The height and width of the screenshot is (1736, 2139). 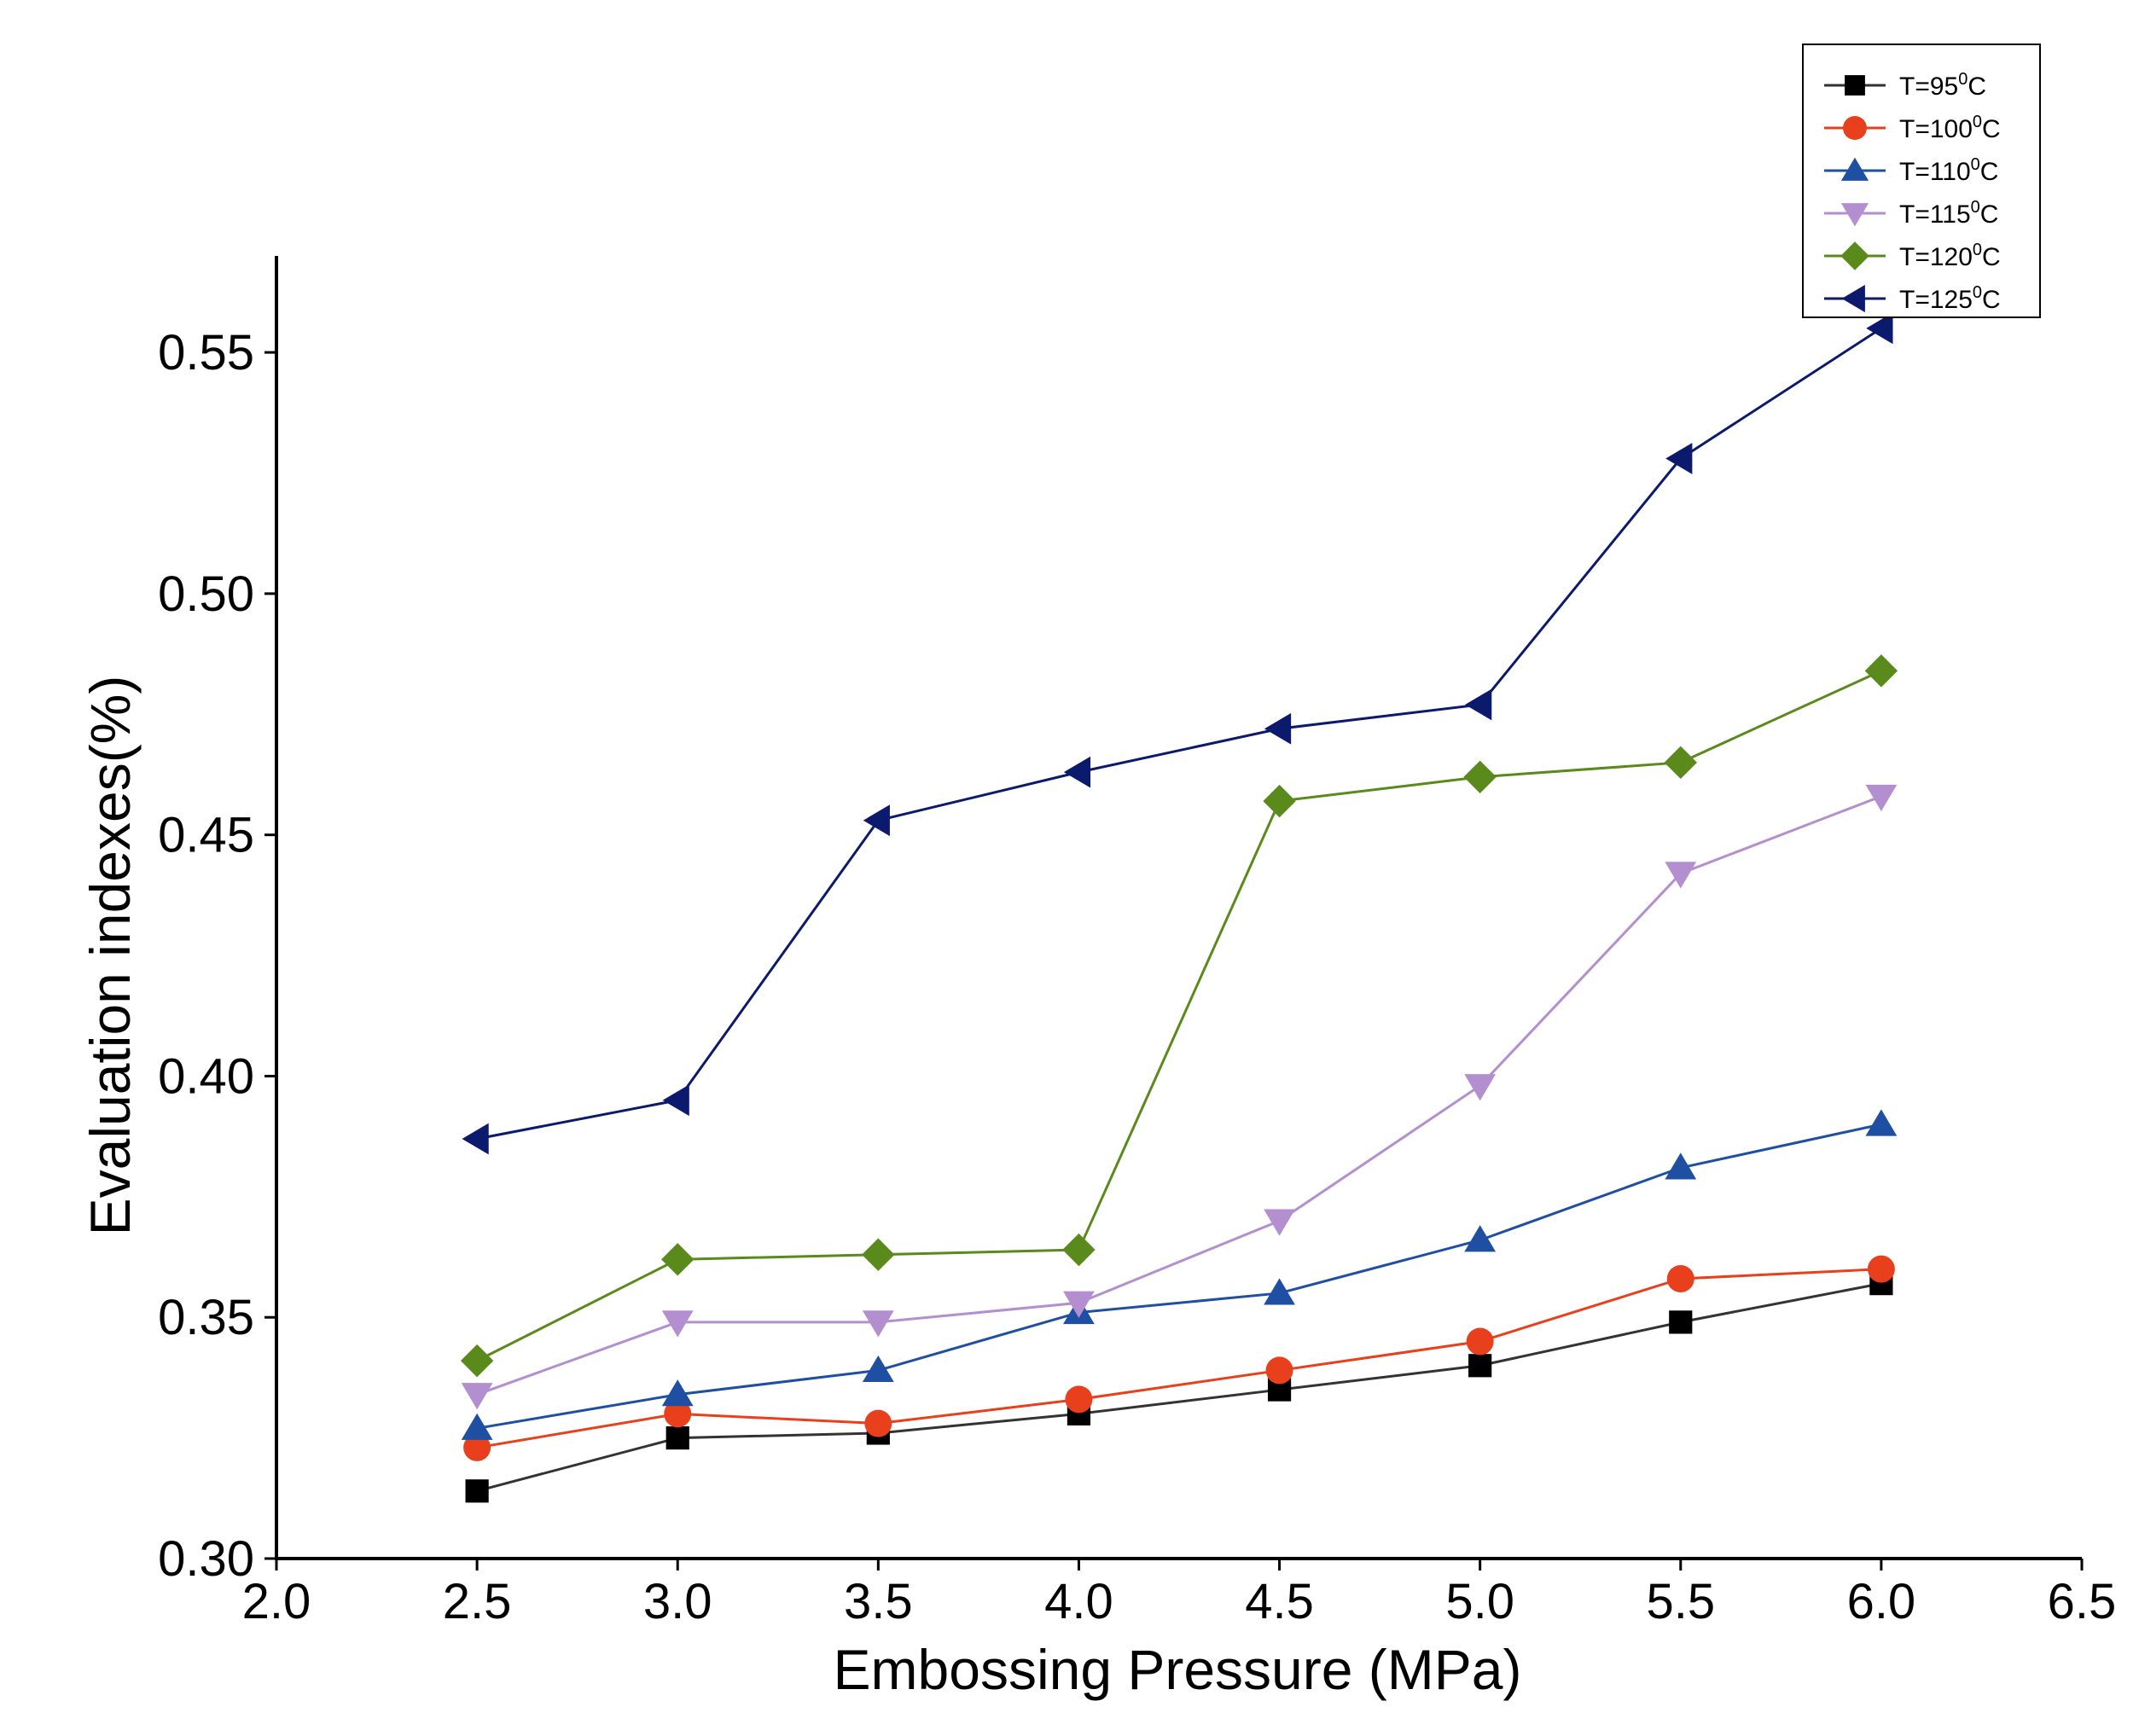 I want to click on x-tick-label: 5.0, so click(x=1480, y=1601).